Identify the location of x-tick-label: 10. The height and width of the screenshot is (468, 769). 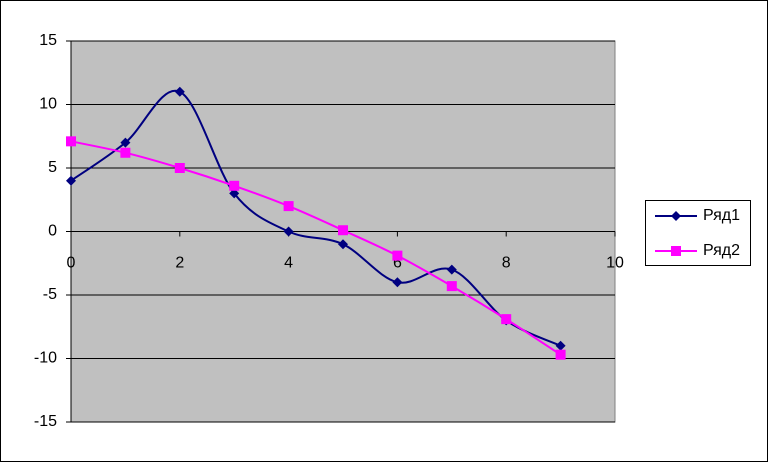
(615, 263).